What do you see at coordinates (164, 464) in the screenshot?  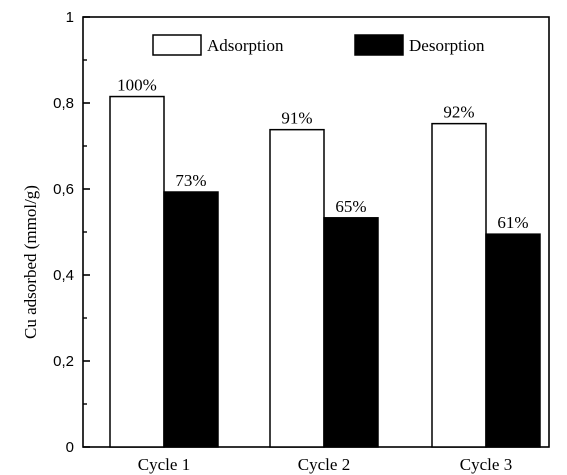 I see `x-tick-label: Cycle 1` at bounding box center [164, 464].